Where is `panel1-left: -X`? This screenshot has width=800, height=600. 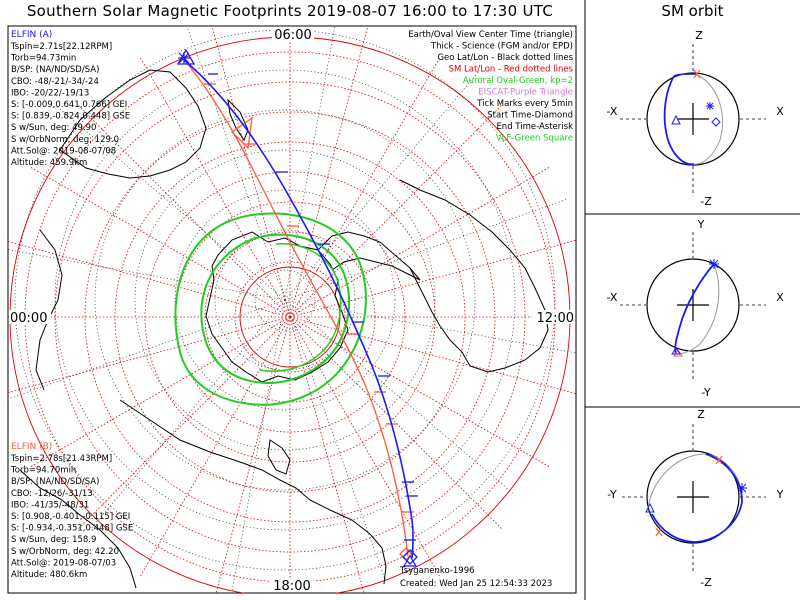
panel1-left: -X is located at coordinates (612, 111).